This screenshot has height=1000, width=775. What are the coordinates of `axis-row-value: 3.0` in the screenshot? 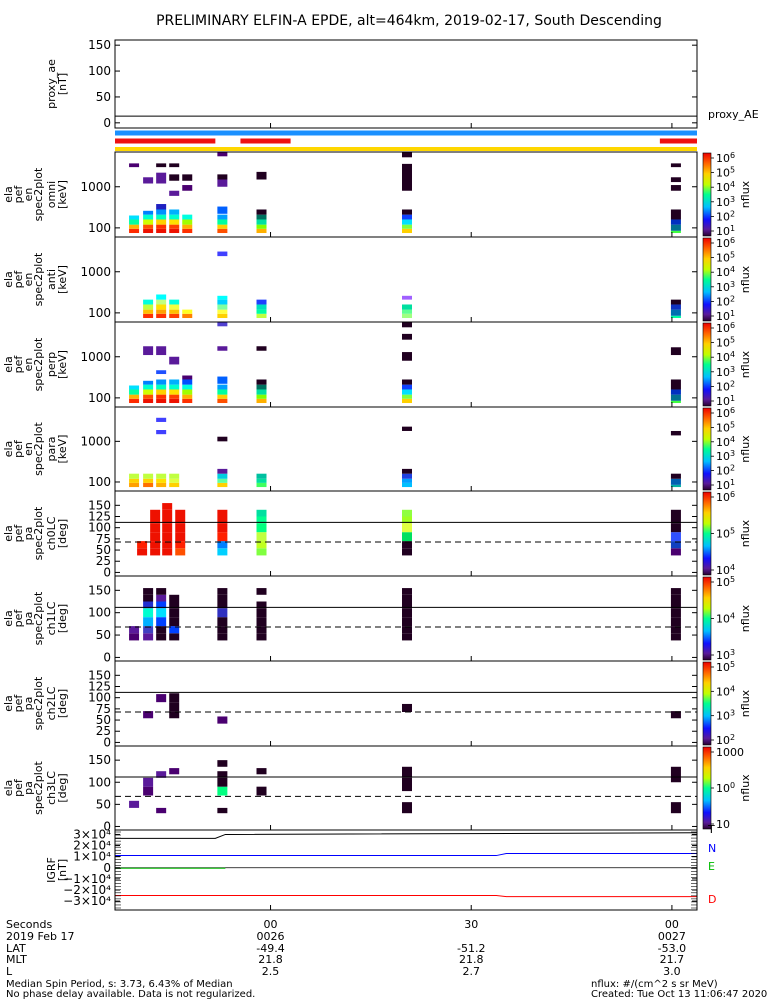 It's located at (672, 971).